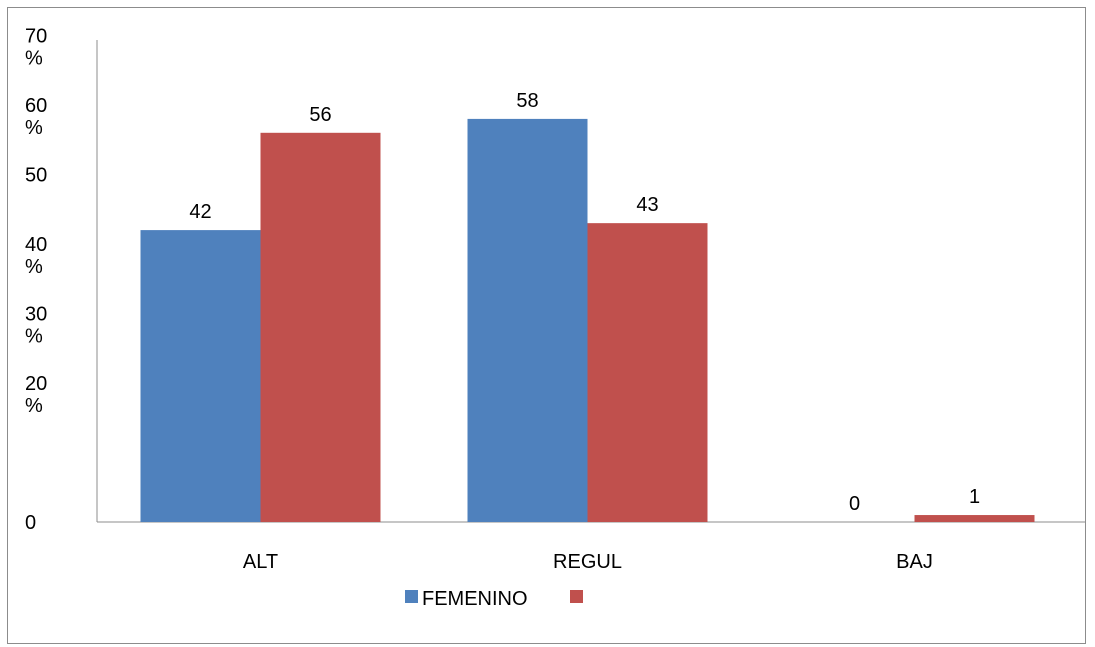 The image size is (1095, 647). Describe the element at coordinates (200, 212) in the screenshot. I see `data-label-alt-s0: 42` at that location.